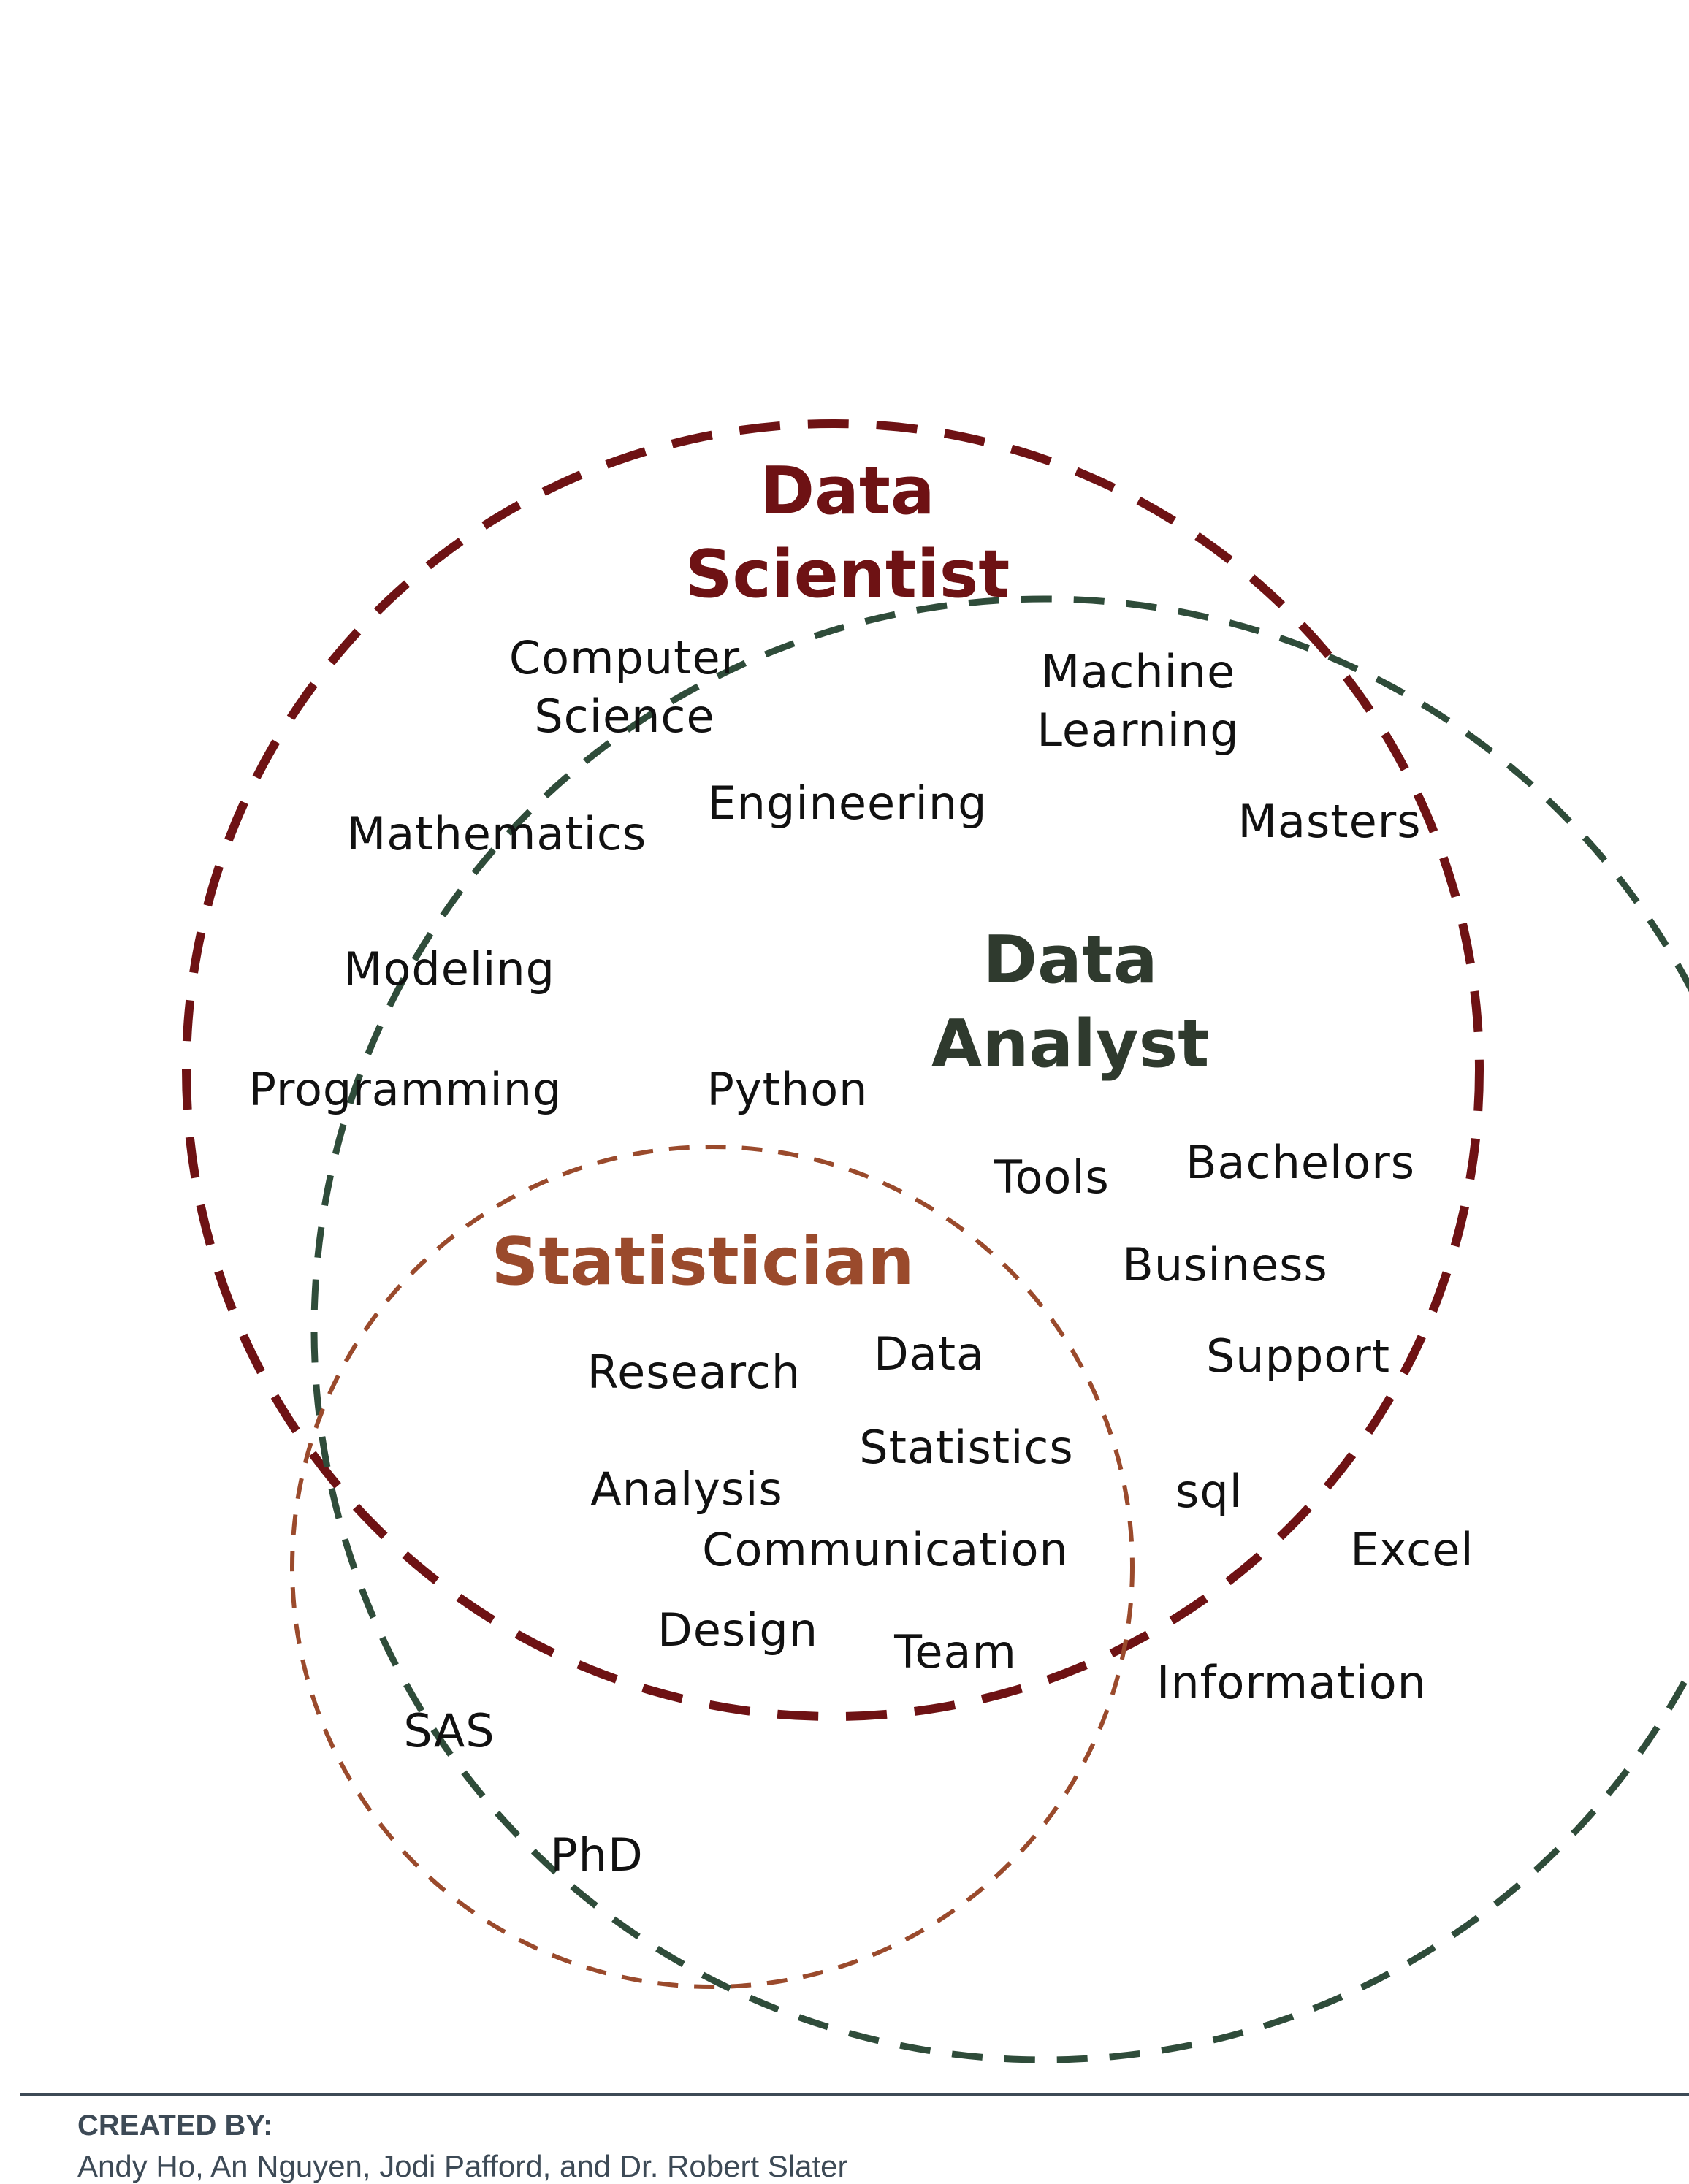 The width and height of the screenshot is (1689, 2184). What do you see at coordinates (1298, 1356) in the screenshot?
I see `term-support: Support` at bounding box center [1298, 1356].